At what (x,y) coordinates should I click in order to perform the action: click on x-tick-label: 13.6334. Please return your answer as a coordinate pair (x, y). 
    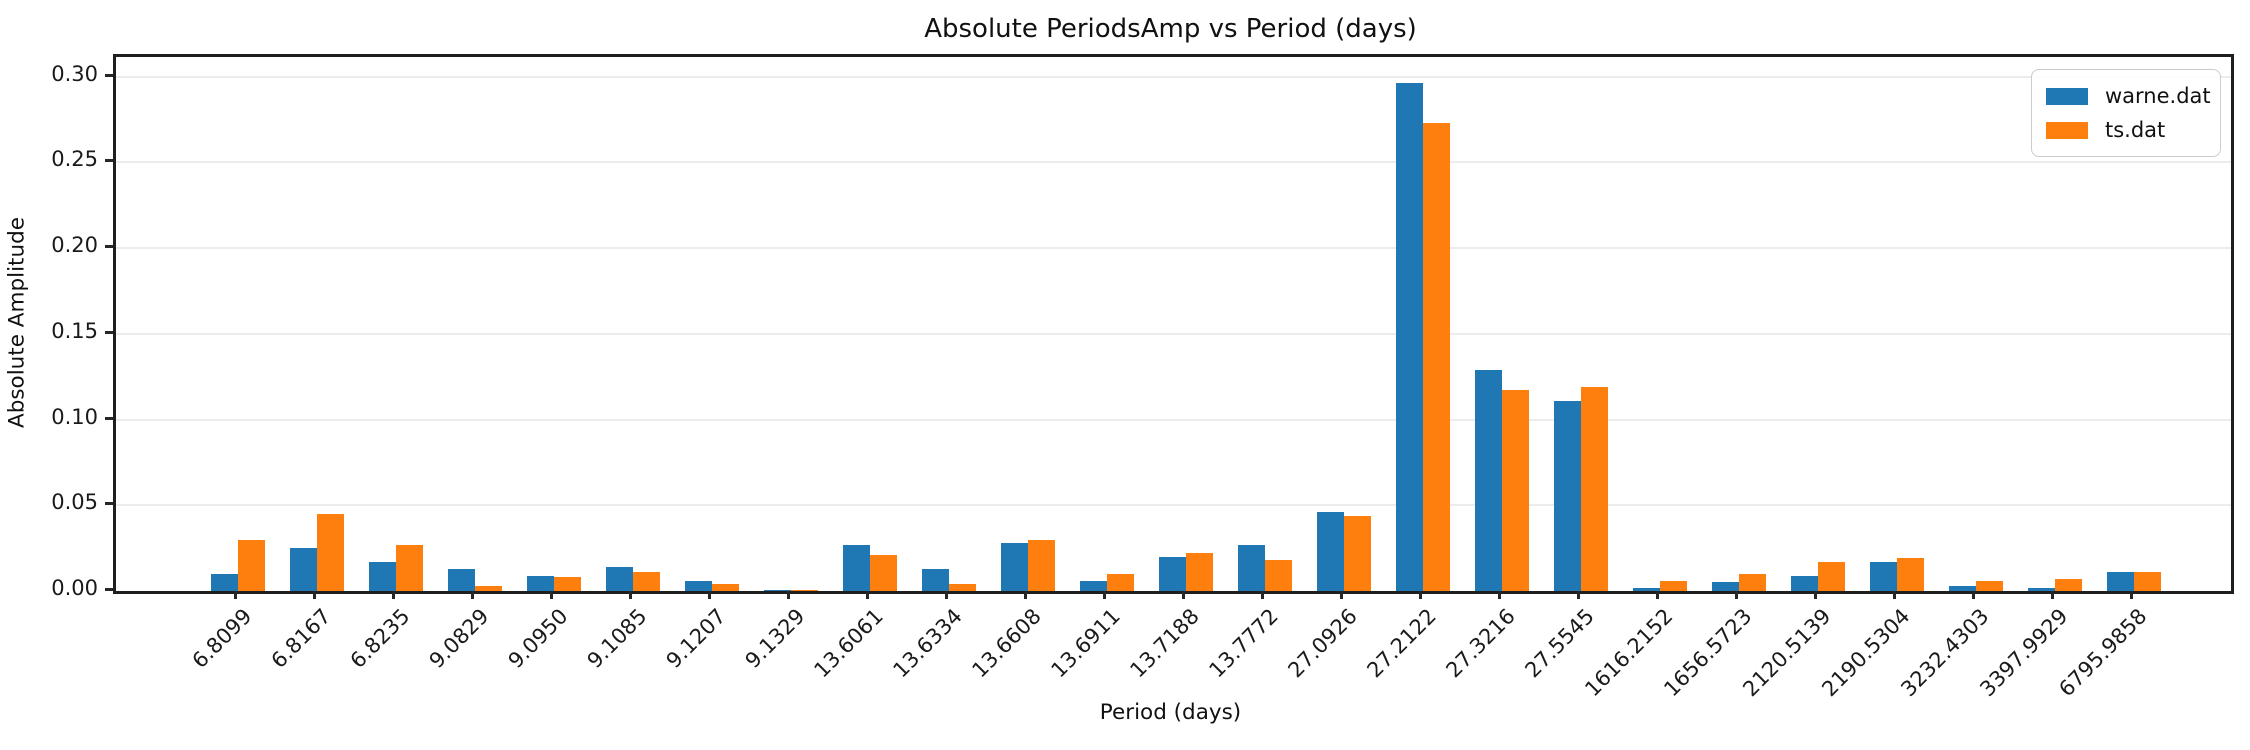
    Looking at the image, I should click on (927, 643).